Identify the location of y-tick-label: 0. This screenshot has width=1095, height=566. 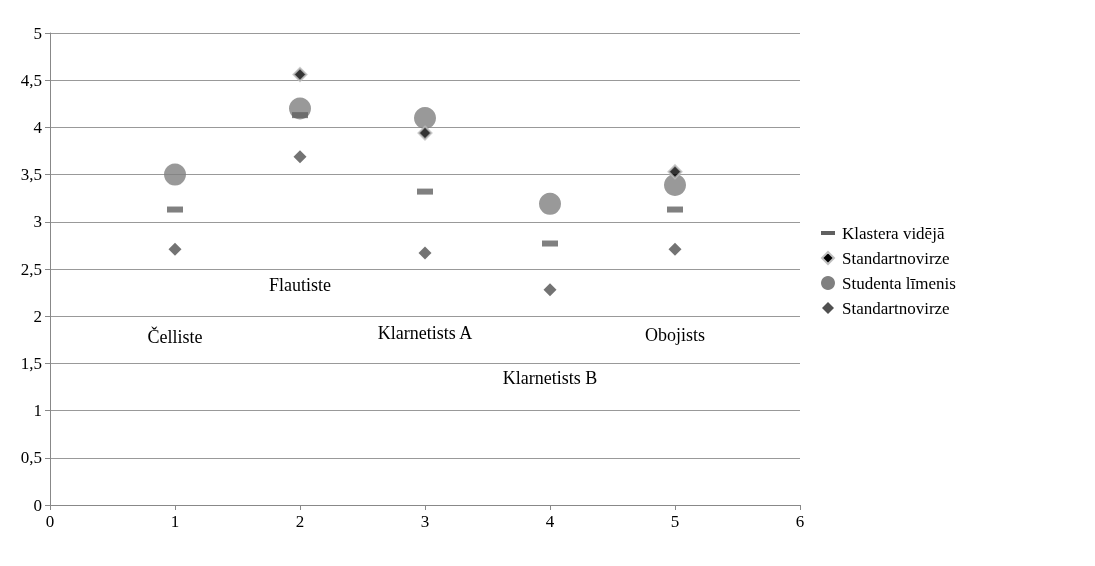
(37, 505).